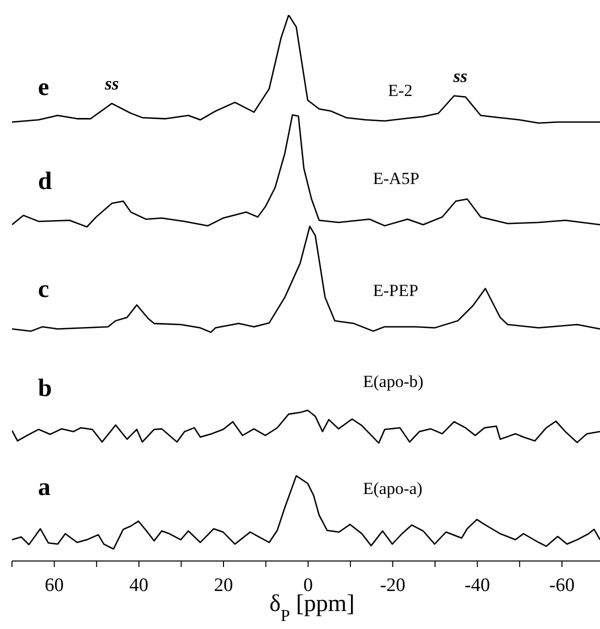 The image size is (600, 629). What do you see at coordinates (396, 179) in the screenshot?
I see `series-label: E-A5P` at bounding box center [396, 179].